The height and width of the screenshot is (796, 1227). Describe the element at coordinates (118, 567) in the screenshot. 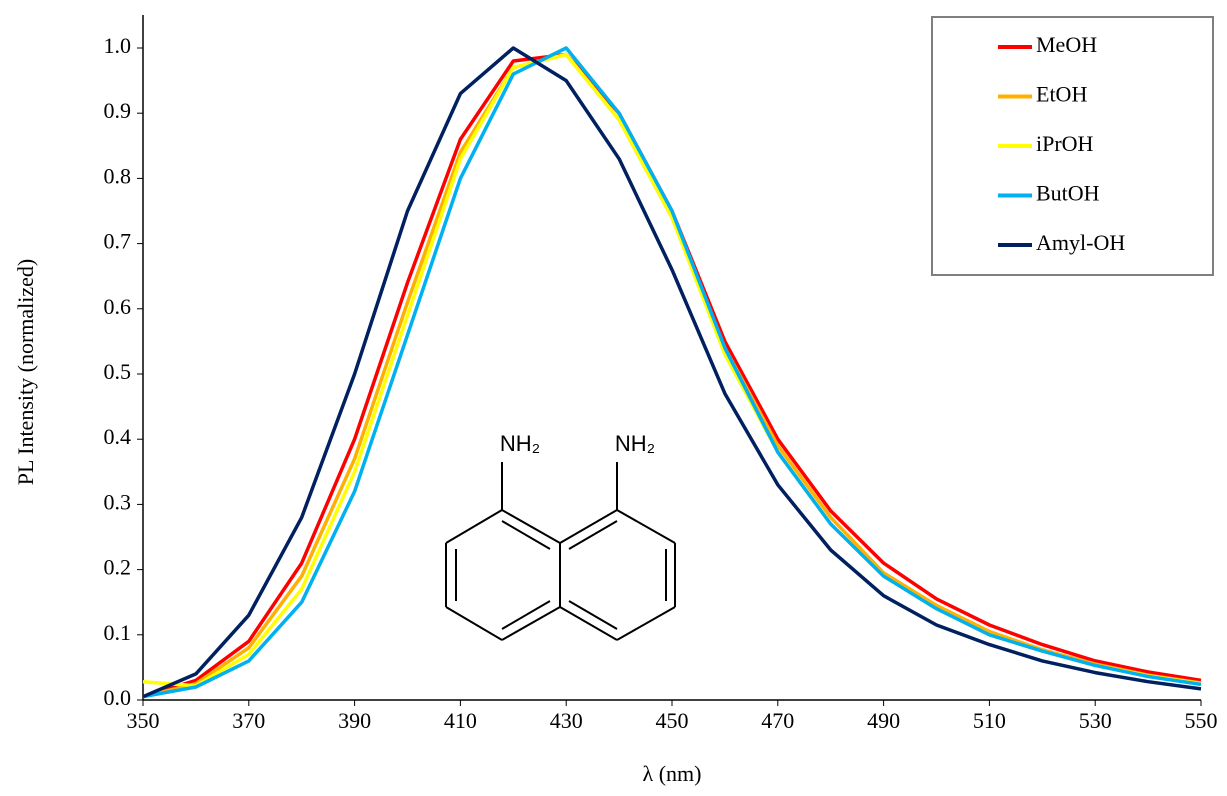

I see `y-tick-label: 0.2` at that location.